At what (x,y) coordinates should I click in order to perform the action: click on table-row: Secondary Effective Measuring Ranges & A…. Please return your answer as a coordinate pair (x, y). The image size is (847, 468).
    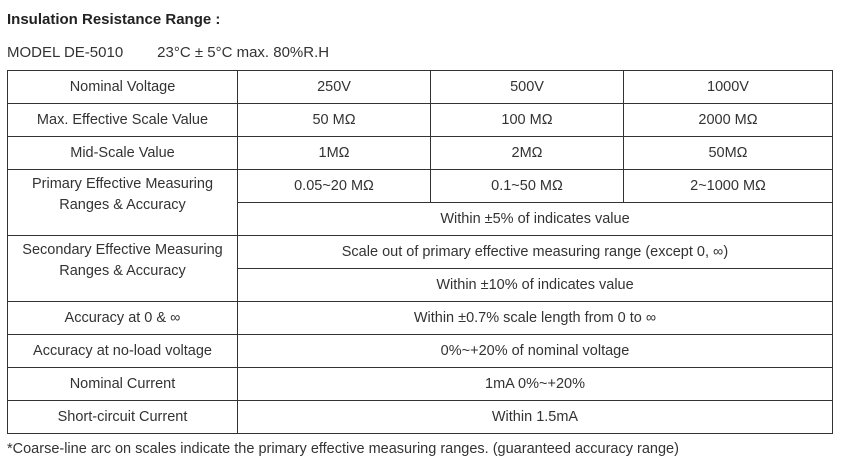
    Looking at the image, I should click on (420, 268).